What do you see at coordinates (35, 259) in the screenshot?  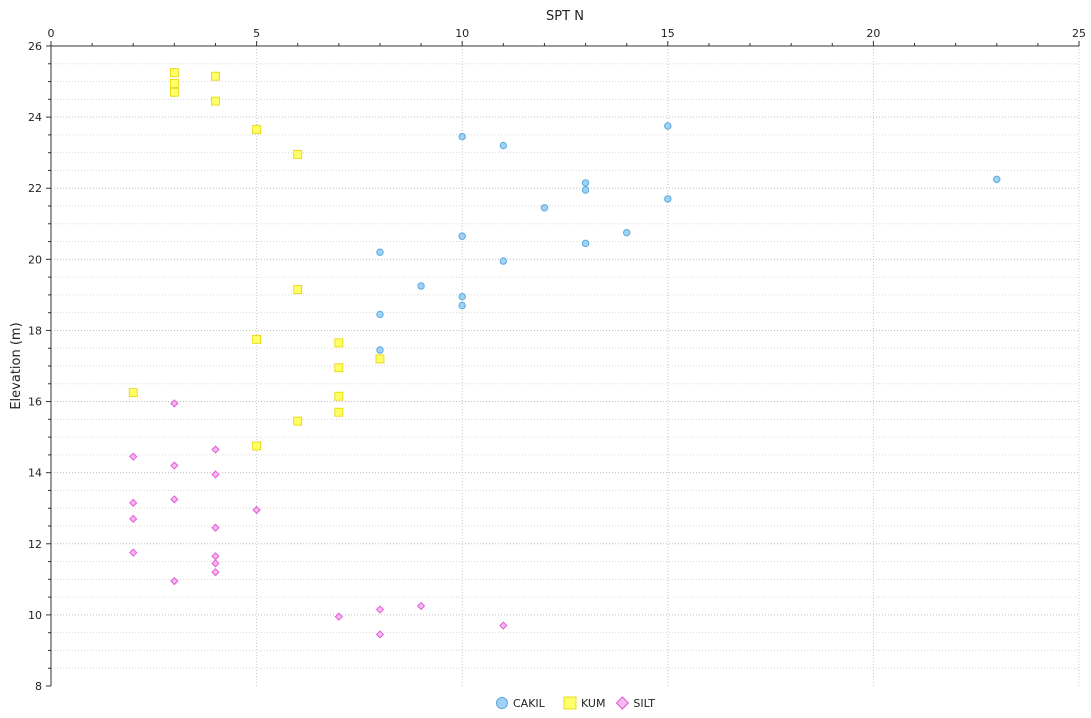 I see `y-tick-label: 20` at bounding box center [35, 259].